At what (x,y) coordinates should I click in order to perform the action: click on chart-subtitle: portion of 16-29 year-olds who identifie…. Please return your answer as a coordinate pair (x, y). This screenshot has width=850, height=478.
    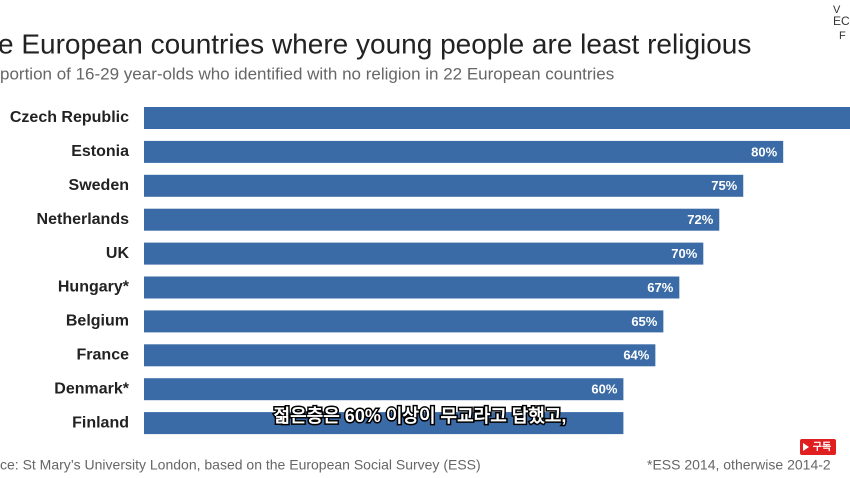
    Looking at the image, I should click on (307, 73).